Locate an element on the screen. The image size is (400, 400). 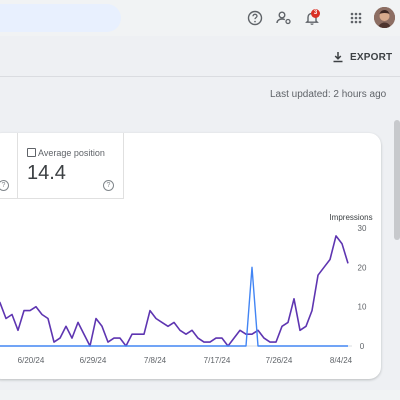
top-bar: 3 is located at coordinates (200, 18).